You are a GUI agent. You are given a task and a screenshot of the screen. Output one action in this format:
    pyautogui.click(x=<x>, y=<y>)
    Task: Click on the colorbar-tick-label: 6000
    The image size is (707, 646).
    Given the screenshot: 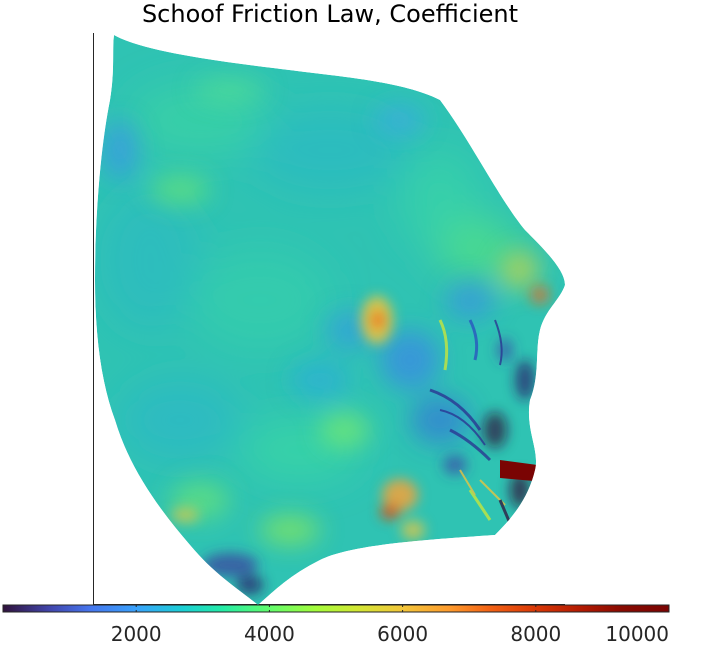 What is the action you would take?
    pyautogui.click(x=402, y=634)
    